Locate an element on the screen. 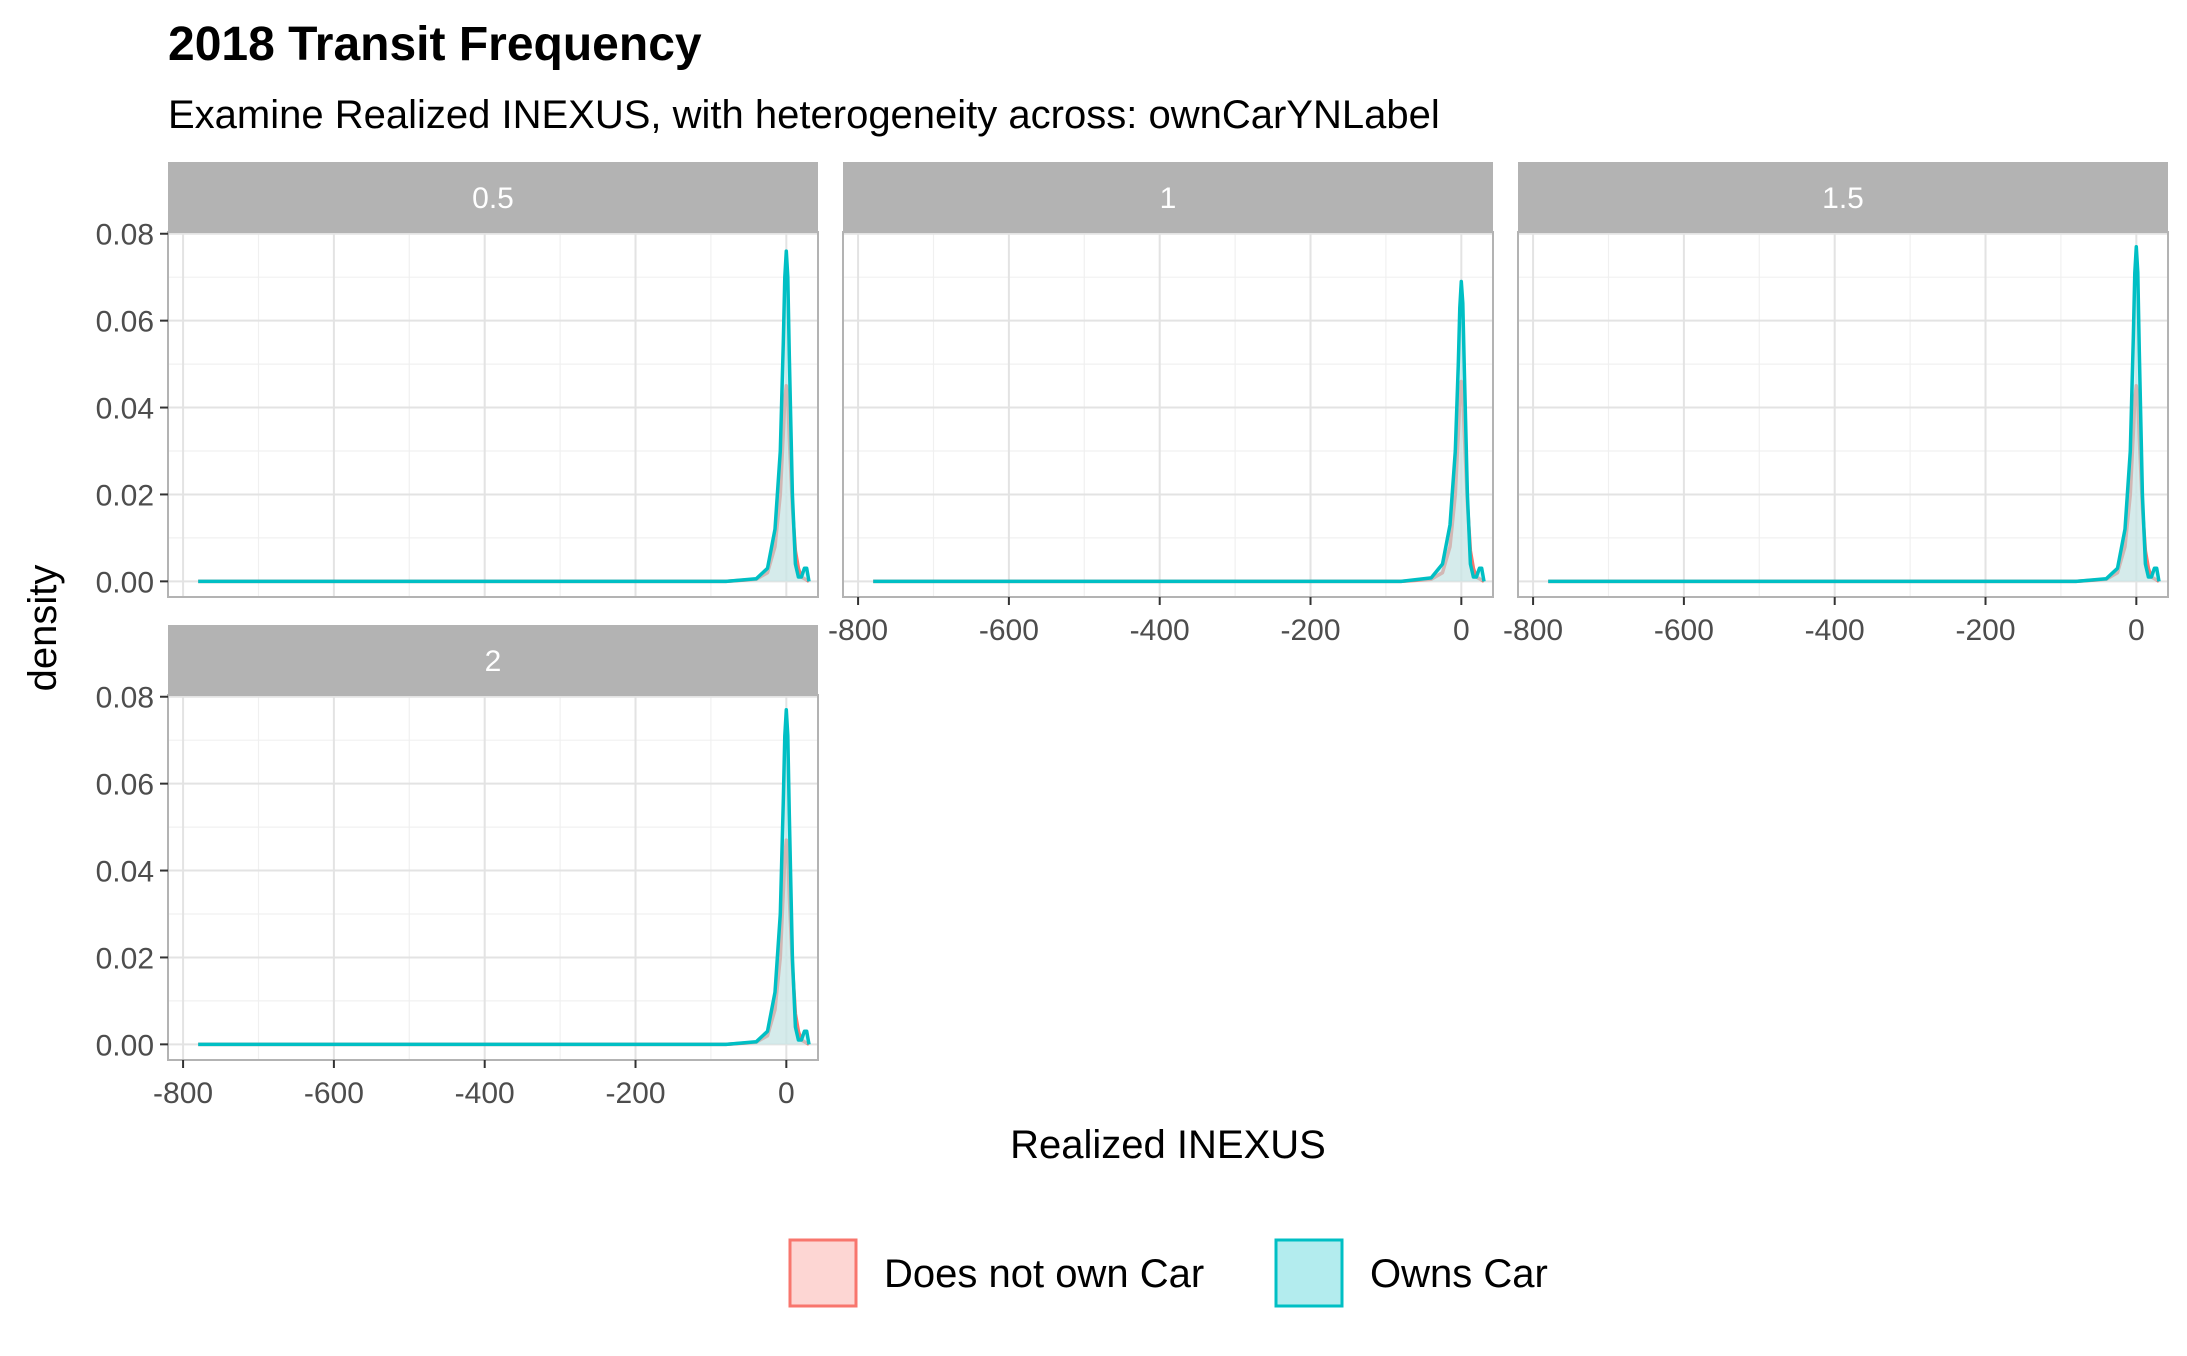 The image size is (2187, 1356). legend-label: Owns Car is located at coordinates (1459, 1274).